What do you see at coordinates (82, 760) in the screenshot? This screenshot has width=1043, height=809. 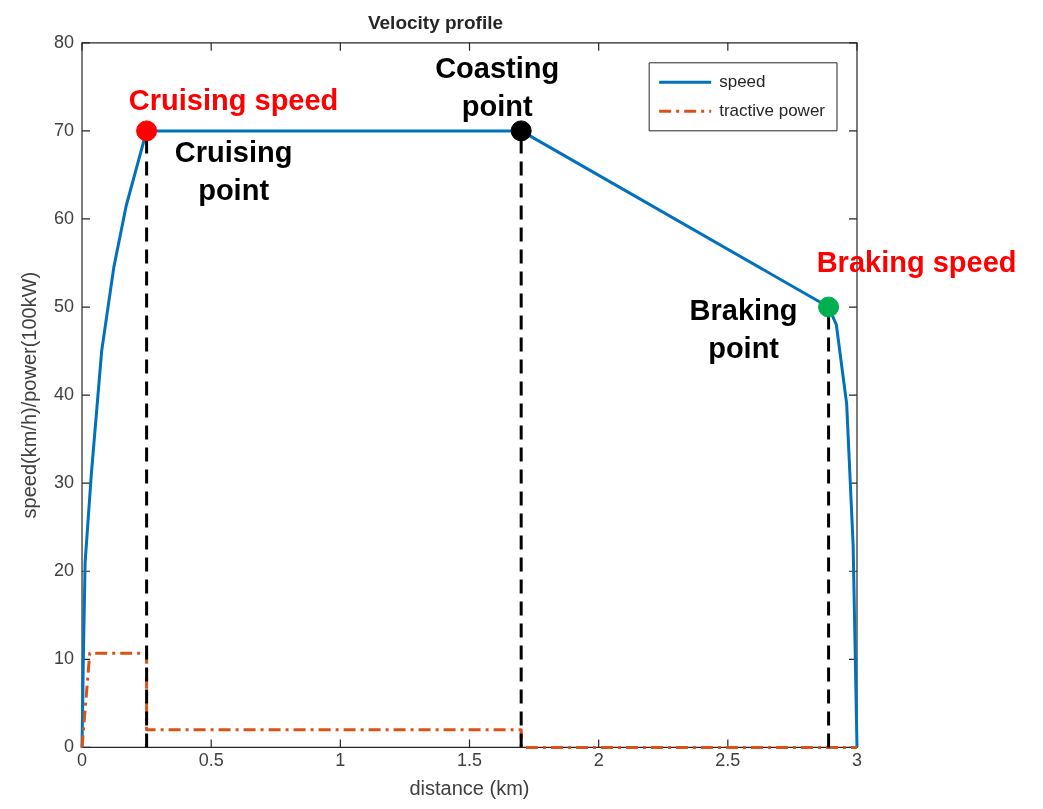 I see `x-tick-label: 0` at bounding box center [82, 760].